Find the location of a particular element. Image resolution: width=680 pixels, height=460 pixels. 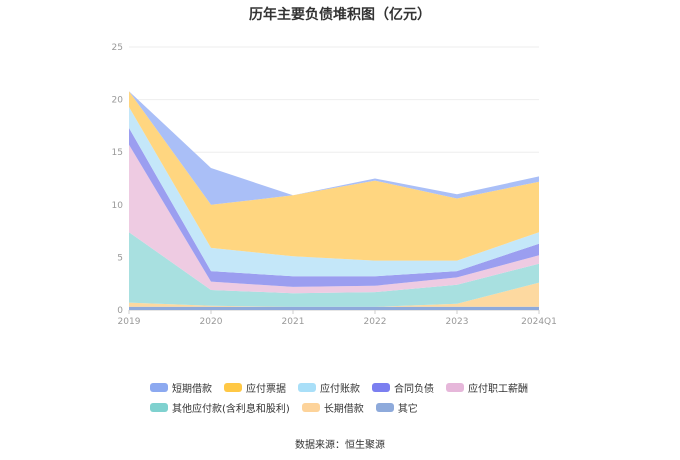

legend-label: 长期借款 is located at coordinates (343, 409).